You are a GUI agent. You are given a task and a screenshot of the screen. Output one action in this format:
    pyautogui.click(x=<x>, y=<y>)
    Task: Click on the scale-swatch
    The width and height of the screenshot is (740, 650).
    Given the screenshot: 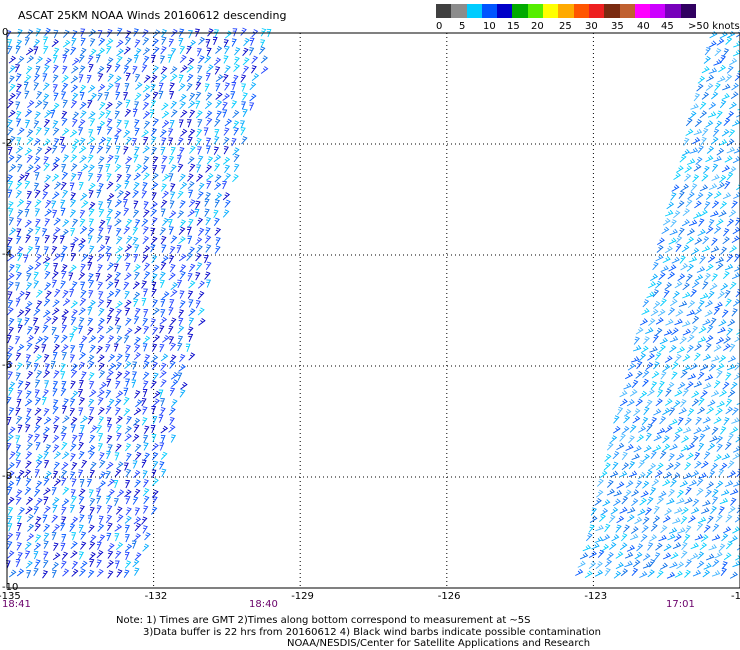 What is the action you would take?
    pyautogui.click(x=612, y=11)
    